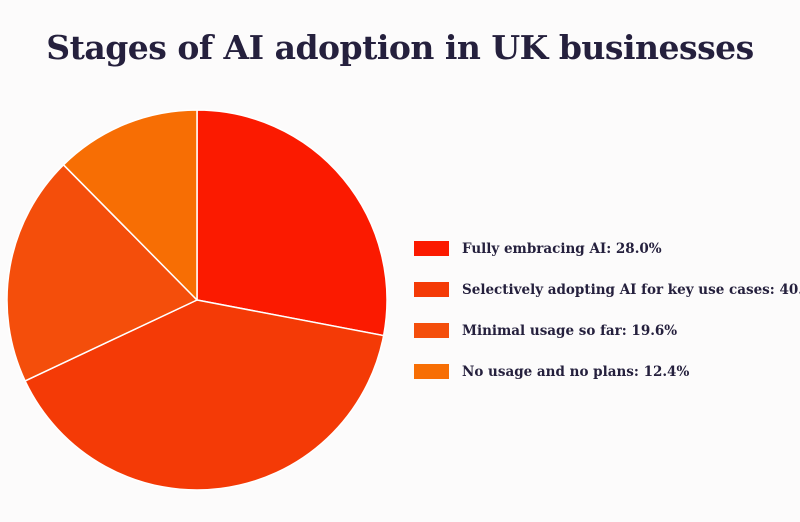  I want to click on chart-title: Stages of AI adoption in UK businesses, so click(400, 47).